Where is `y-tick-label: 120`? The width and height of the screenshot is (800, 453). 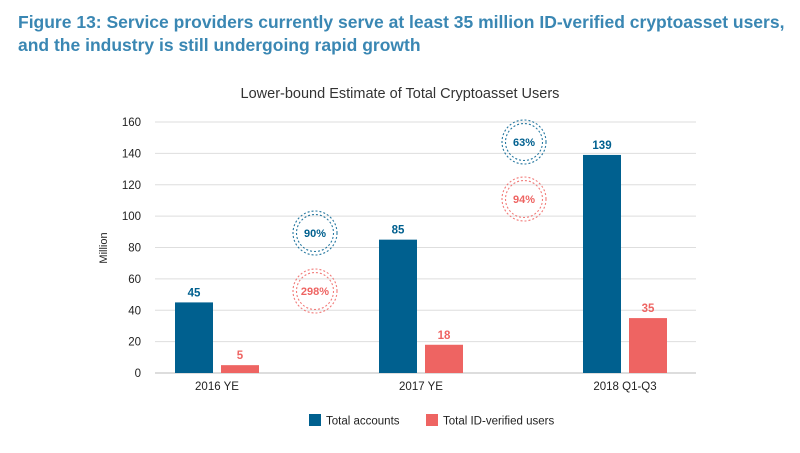 y-tick-label: 120 is located at coordinates (131, 186).